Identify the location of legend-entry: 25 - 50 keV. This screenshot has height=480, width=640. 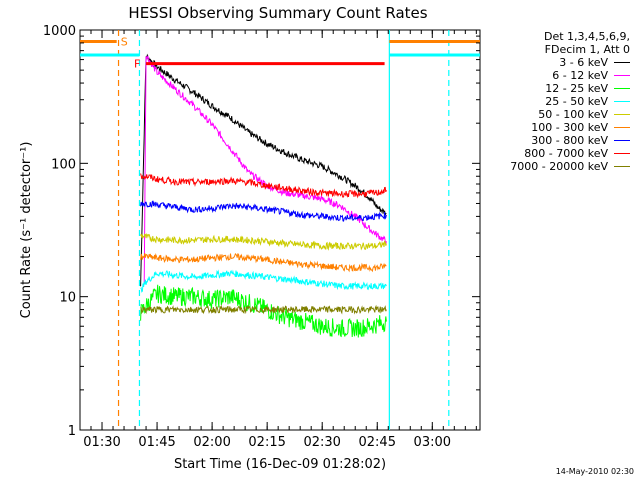
(550, 101).